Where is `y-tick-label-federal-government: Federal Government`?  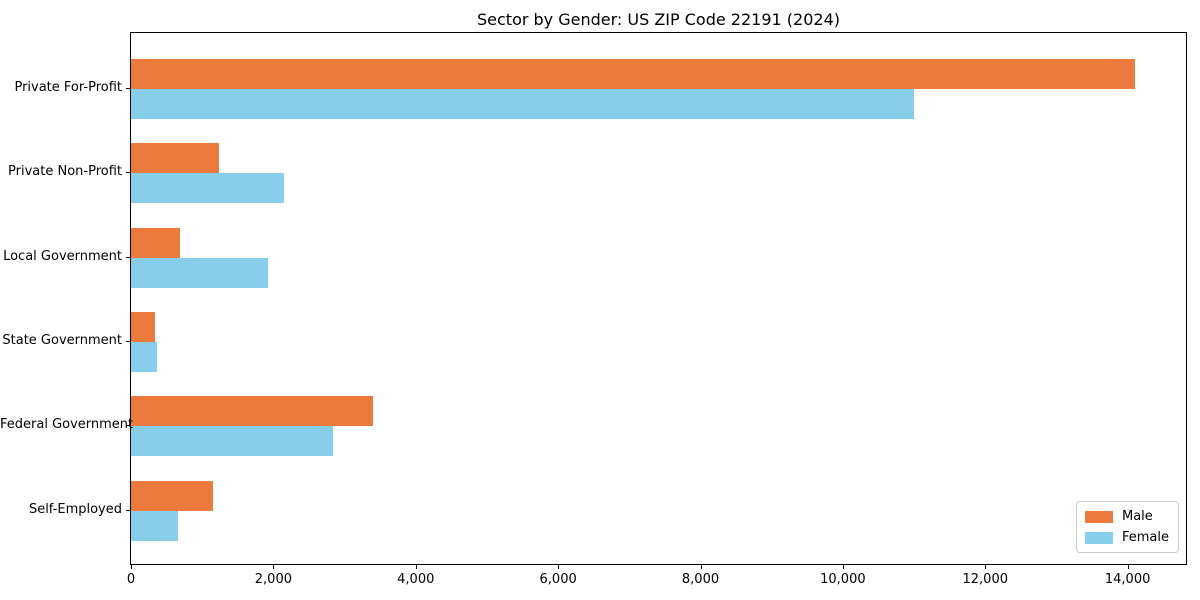
y-tick-label-federal-government: Federal Government is located at coordinates (67, 425).